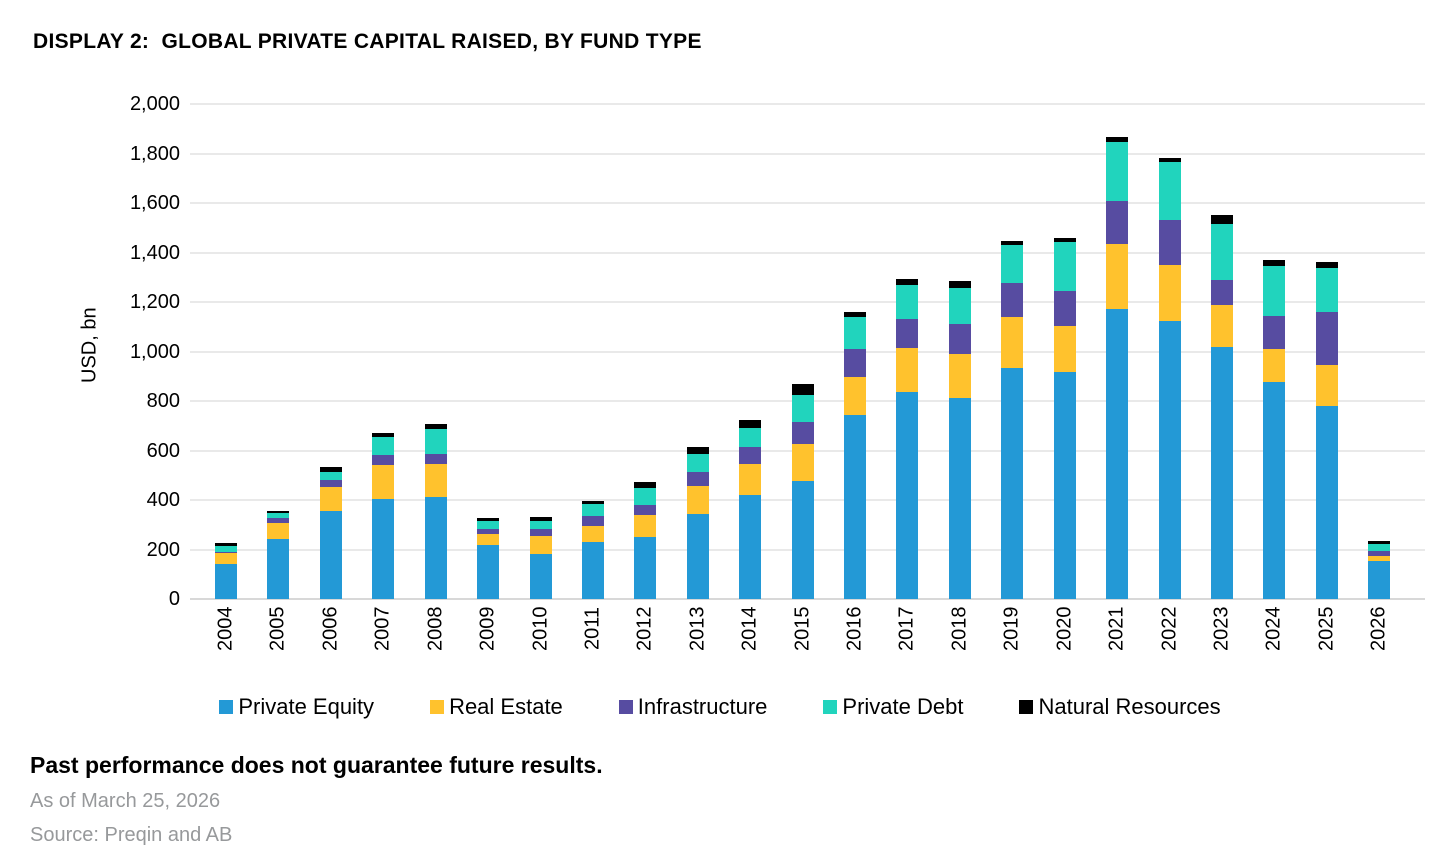  I want to click on bar-segment-private-equity-2006, so click(330, 555).